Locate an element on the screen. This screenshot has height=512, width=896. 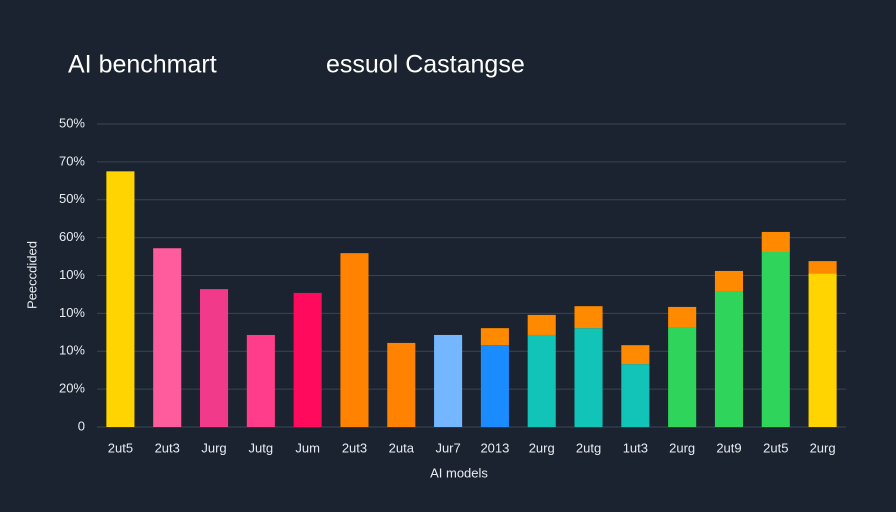
y-axis-label: Peeccdided is located at coordinates (31, 275).